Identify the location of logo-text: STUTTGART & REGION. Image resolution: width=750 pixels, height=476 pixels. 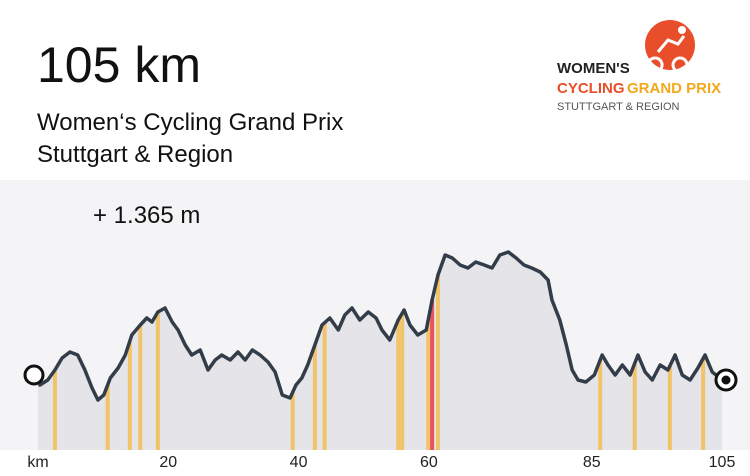
(618, 107).